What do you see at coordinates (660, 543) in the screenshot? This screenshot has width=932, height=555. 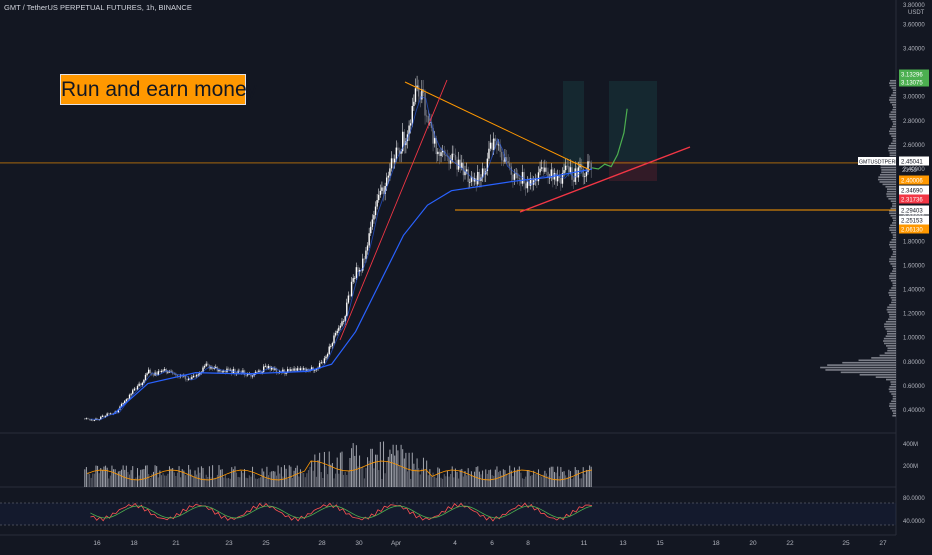 I see `time-tick-label: 15` at bounding box center [660, 543].